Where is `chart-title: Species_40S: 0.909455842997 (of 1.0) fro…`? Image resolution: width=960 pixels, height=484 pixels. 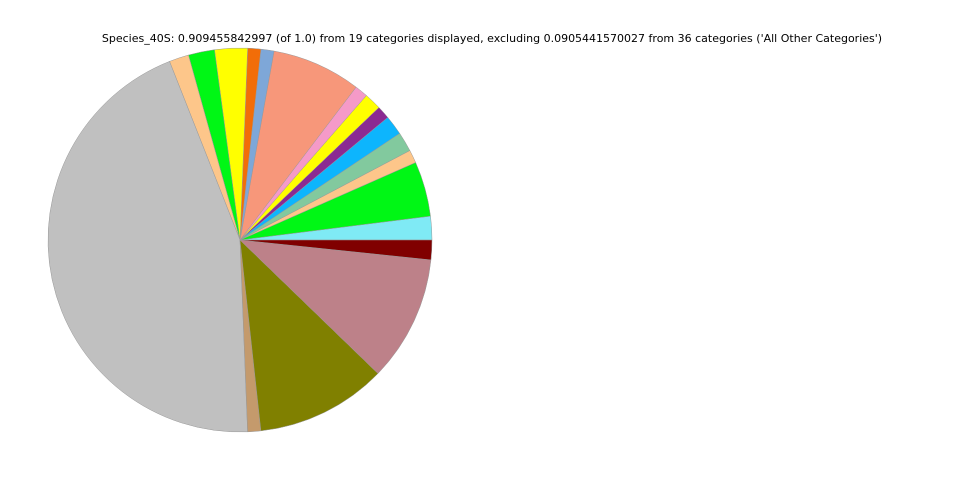
chart-title: Species_40S: 0.909455842997 (of 1.0) fro… is located at coordinates (492, 38).